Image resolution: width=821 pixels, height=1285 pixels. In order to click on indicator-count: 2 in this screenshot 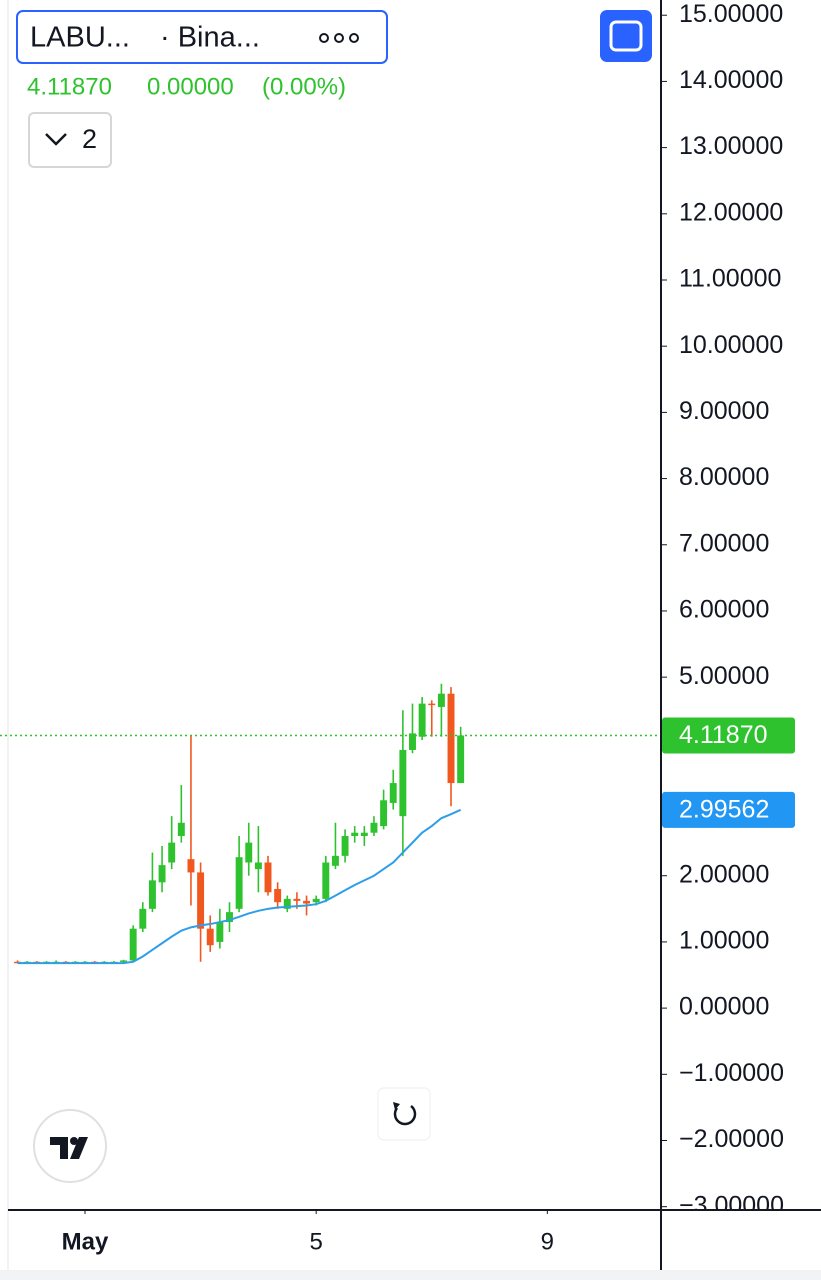, I will do `click(89, 139)`.